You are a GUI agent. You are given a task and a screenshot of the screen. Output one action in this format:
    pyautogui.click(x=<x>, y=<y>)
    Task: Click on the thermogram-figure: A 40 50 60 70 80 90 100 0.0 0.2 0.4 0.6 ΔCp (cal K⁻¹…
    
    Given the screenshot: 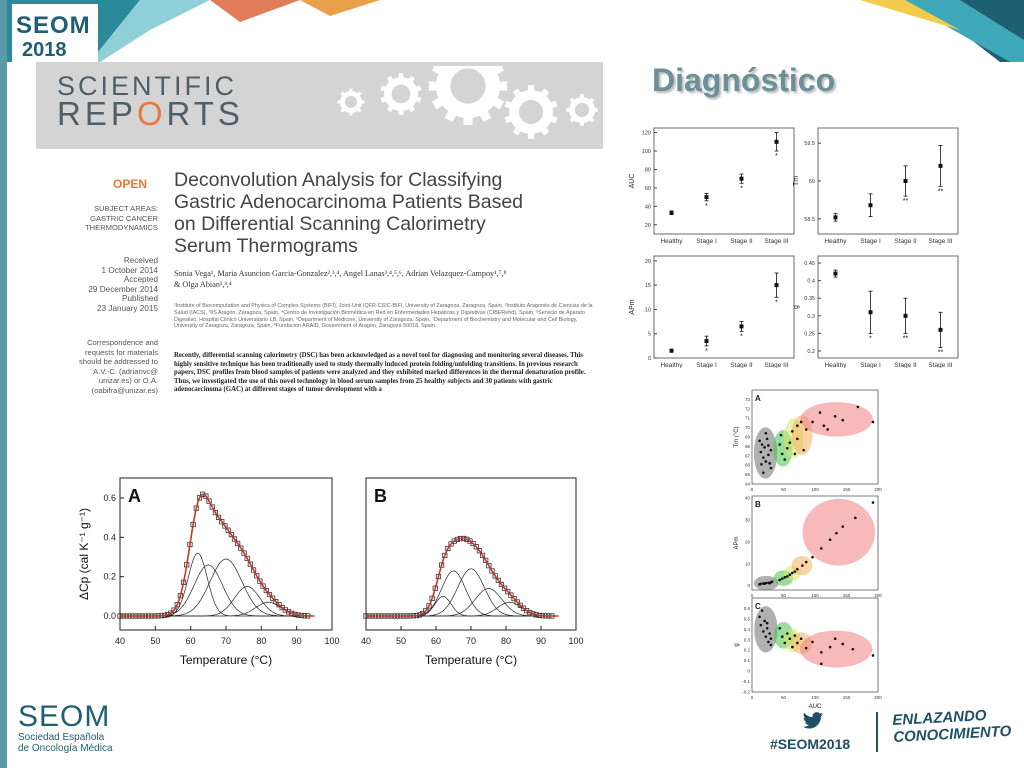 What is the action you would take?
    pyautogui.click(x=330, y=572)
    